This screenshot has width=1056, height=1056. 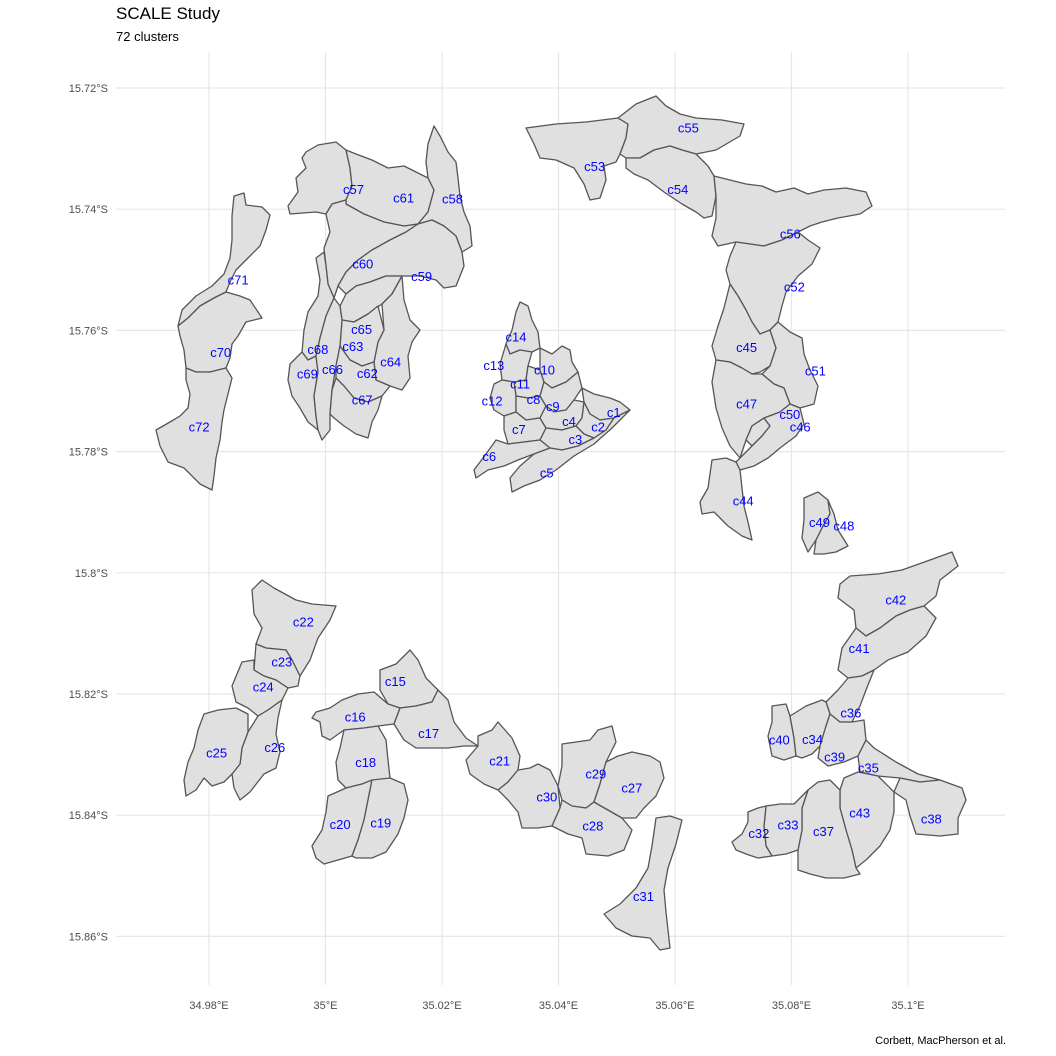 I want to click on cluster-label-c6: c6, so click(x=489, y=456).